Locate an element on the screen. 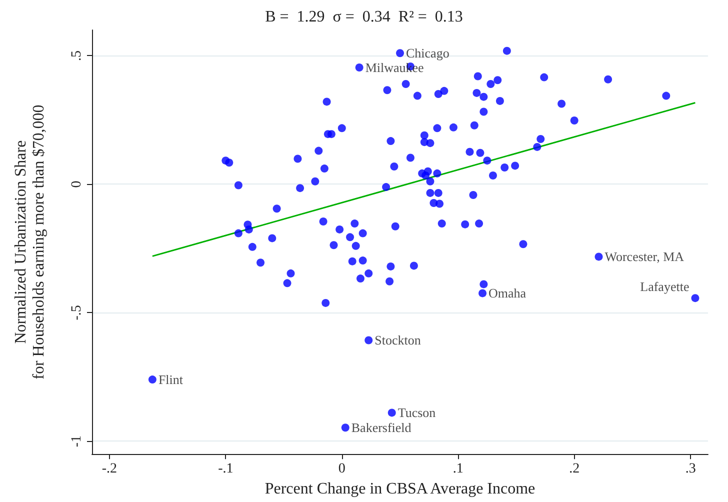  x-tick-label: .1 is located at coordinates (458, 469).